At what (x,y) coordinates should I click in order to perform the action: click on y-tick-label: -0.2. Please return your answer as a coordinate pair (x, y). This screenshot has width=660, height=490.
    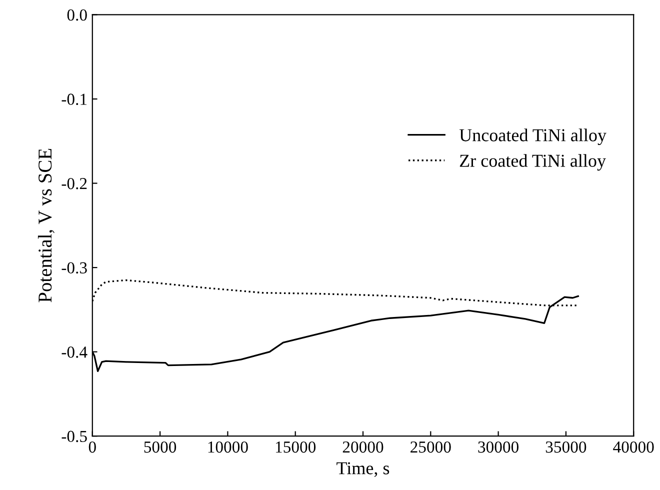
    Looking at the image, I should click on (74, 184).